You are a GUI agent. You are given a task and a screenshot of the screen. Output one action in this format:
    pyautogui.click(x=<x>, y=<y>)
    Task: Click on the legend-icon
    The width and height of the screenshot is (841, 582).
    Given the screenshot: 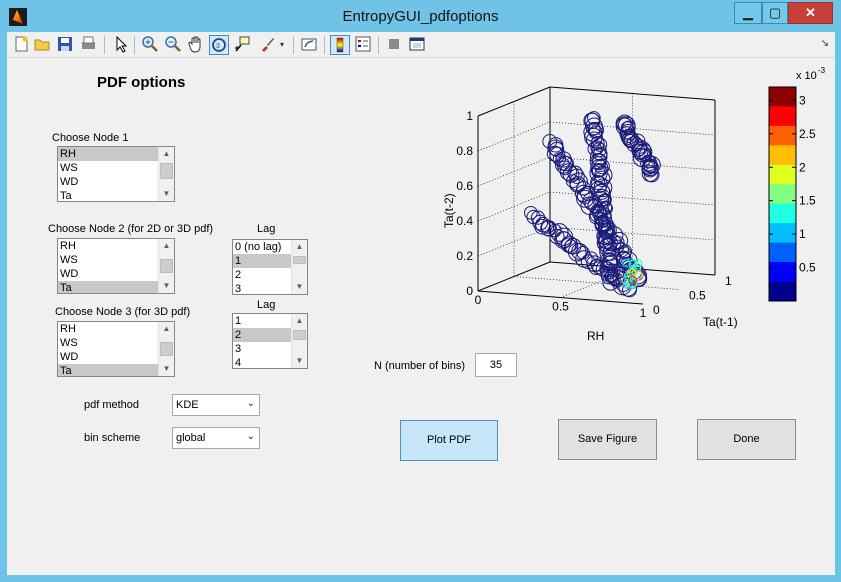 What is the action you would take?
    pyautogui.click(x=363, y=45)
    